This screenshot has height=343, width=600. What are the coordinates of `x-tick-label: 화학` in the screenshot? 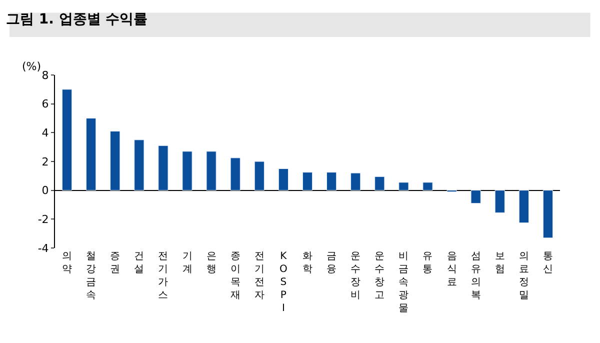 It's located at (307, 263).